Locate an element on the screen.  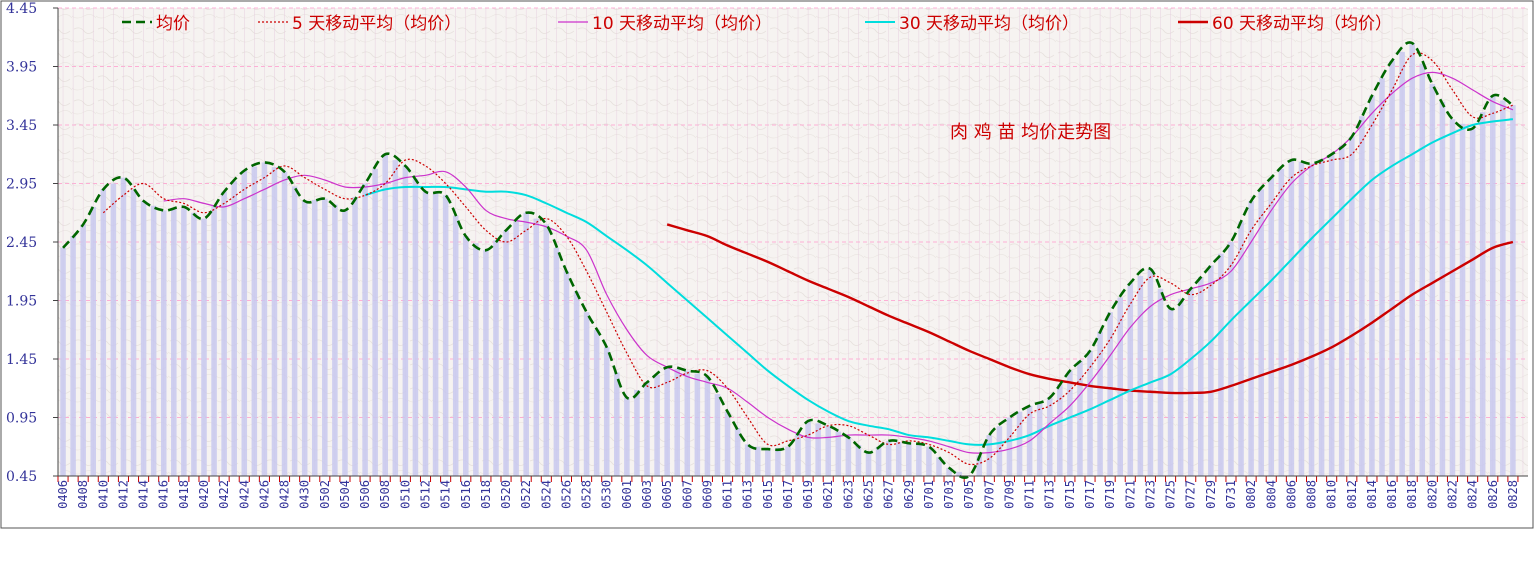
x-tick-label: 0703 is located at coordinates (949, 494).